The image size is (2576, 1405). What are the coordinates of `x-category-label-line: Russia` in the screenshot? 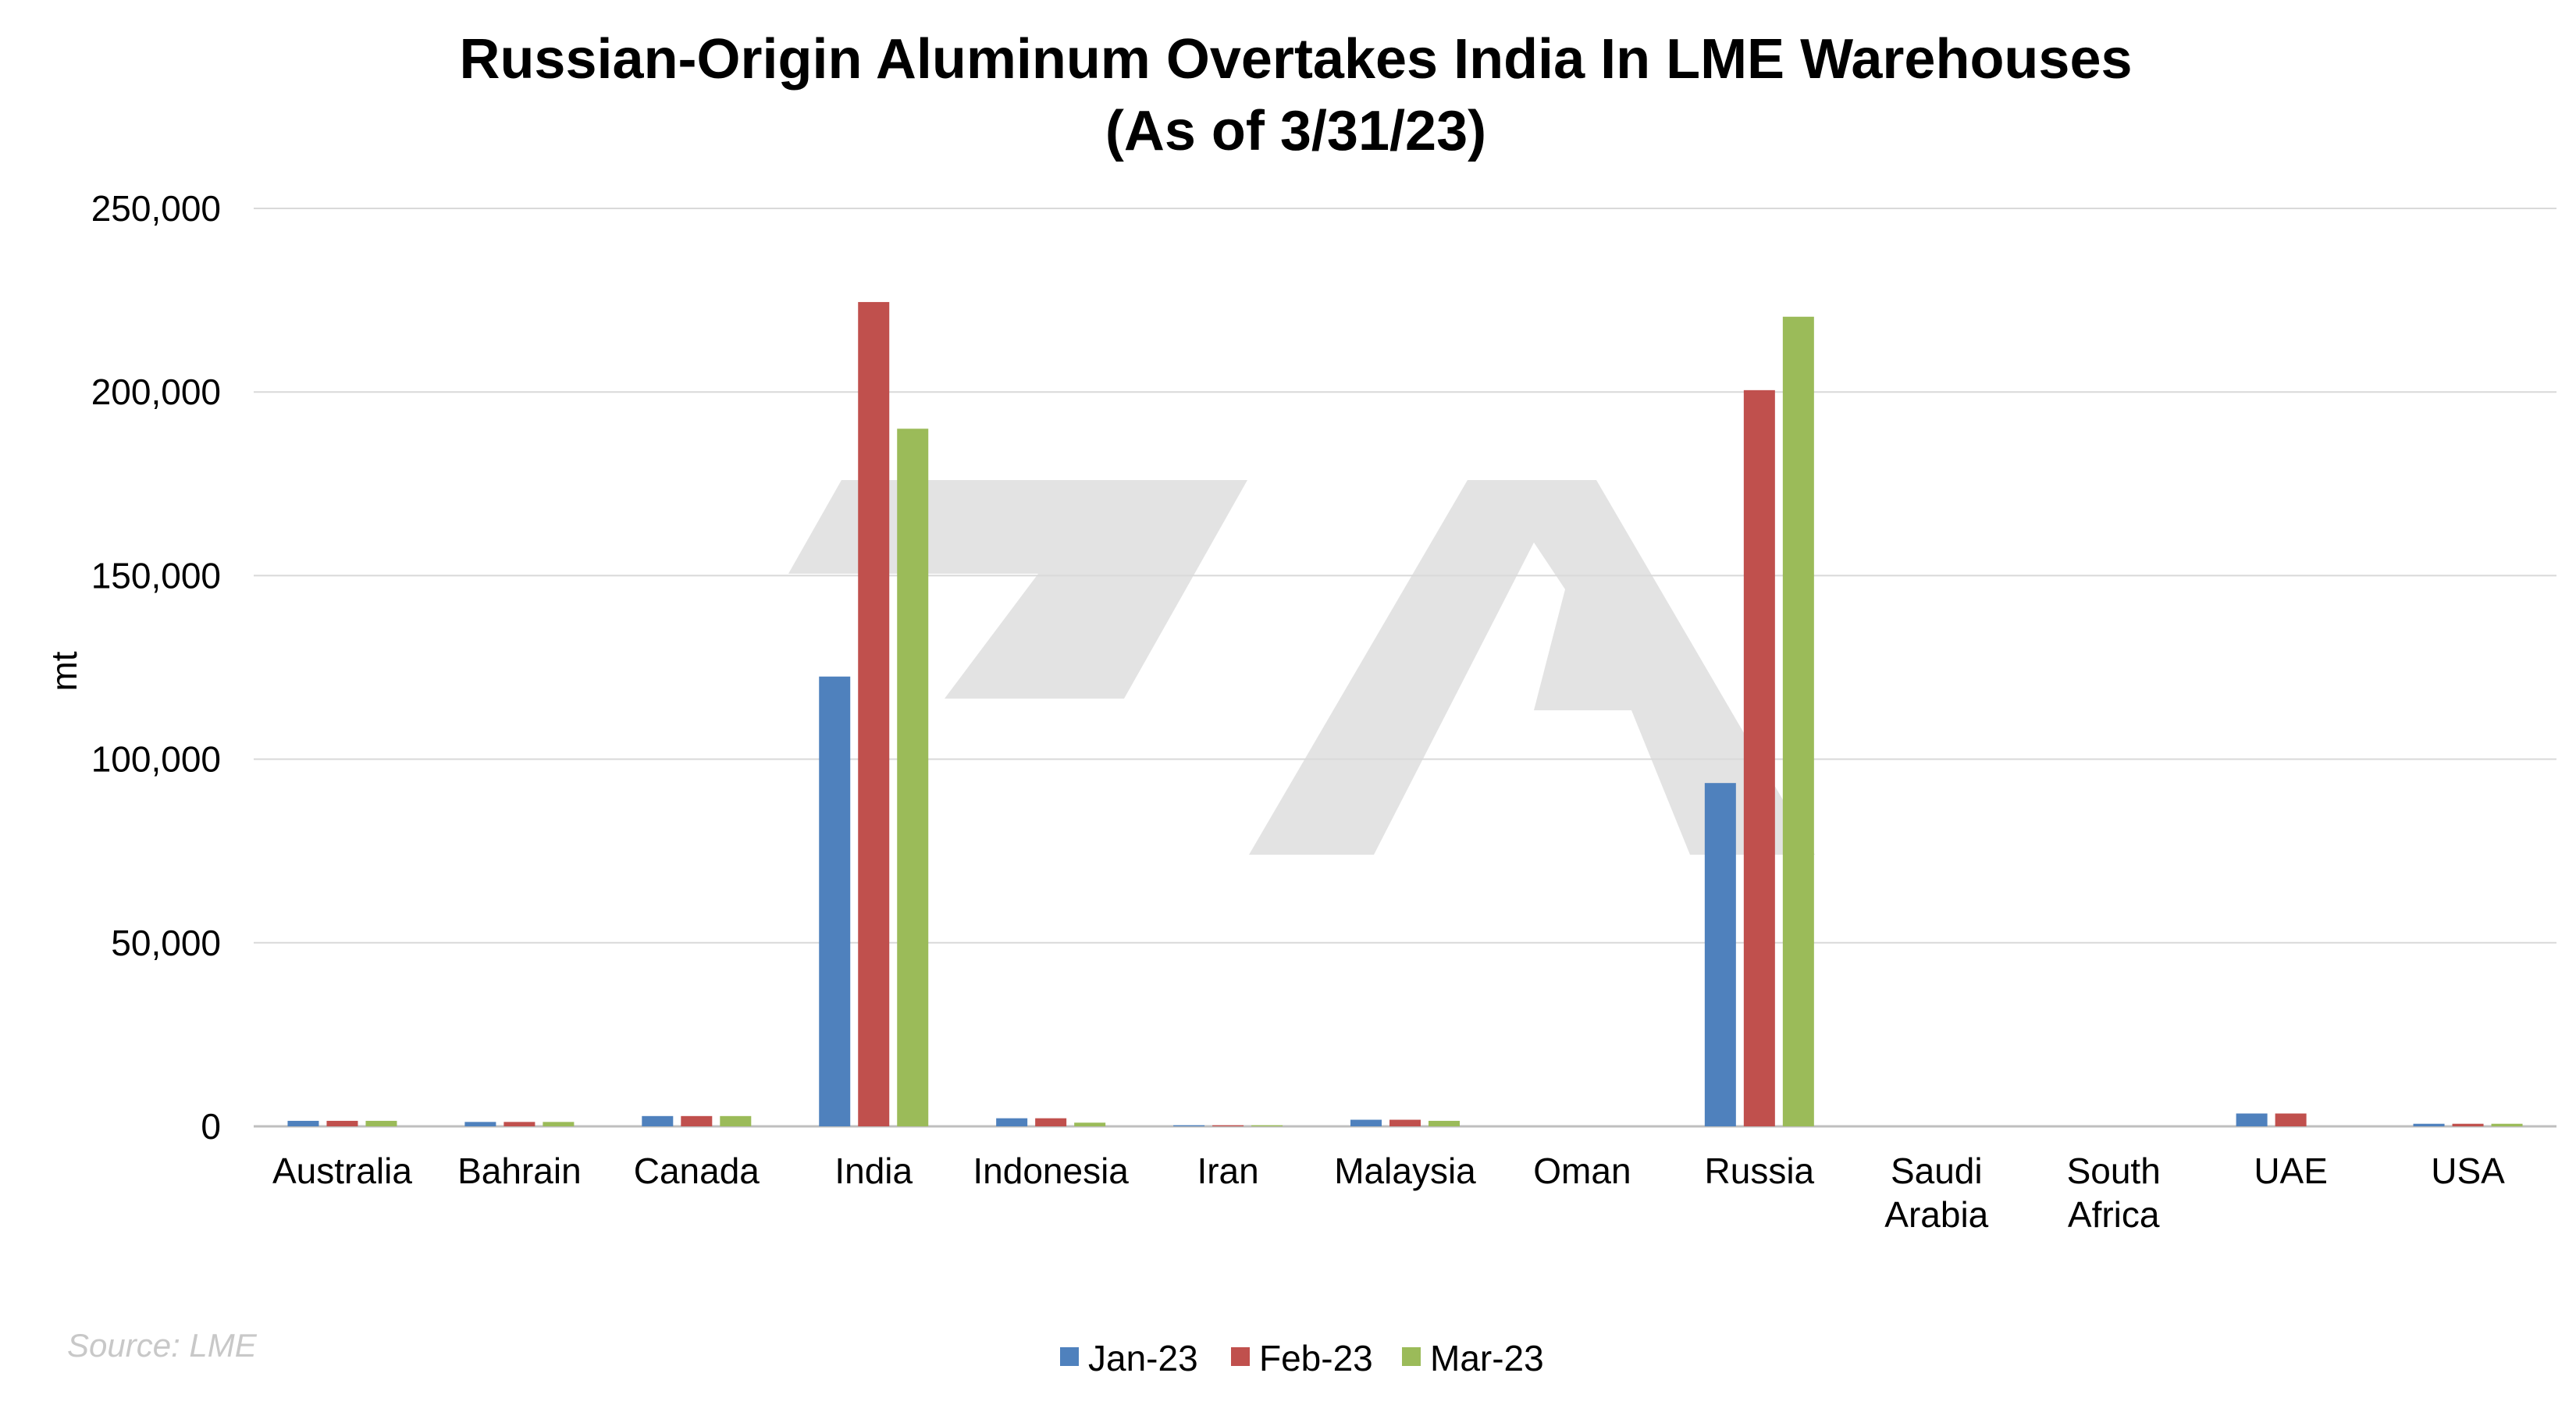 It's located at (1760, 1171).